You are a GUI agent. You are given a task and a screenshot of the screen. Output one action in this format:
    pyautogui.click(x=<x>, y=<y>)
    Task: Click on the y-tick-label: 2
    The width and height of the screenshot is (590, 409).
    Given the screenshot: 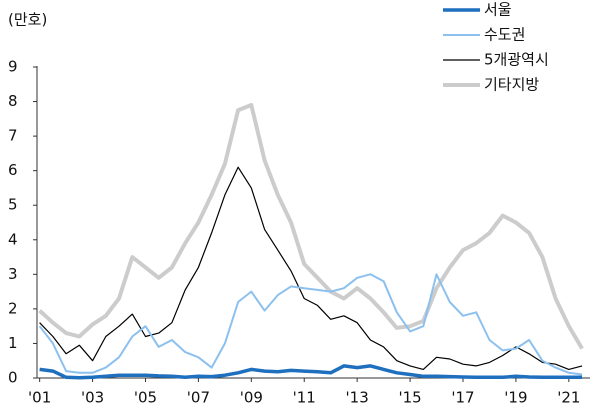 What is the action you would take?
    pyautogui.click(x=13, y=308)
    